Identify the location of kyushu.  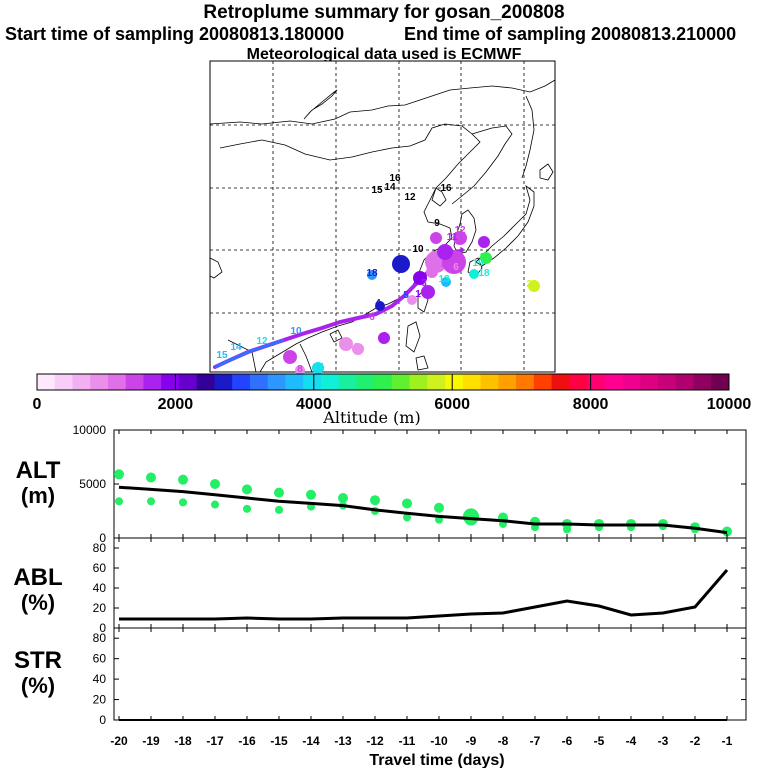
(475, 267).